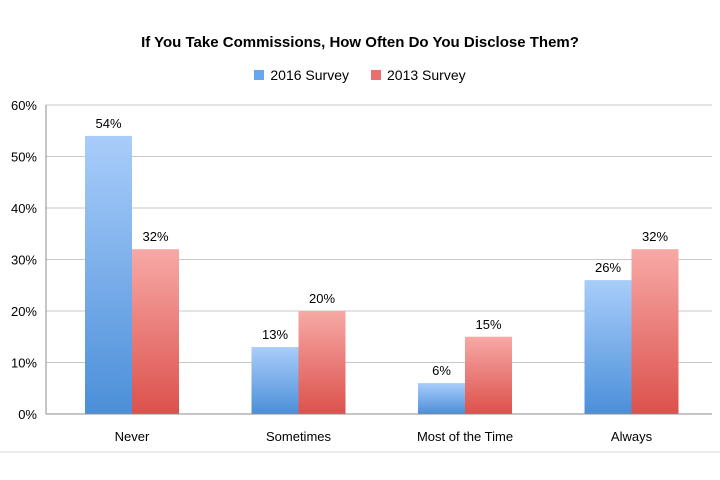 This screenshot has height=480, width=720. I want to click on y-tick-label: 50%, so click(24, 157).